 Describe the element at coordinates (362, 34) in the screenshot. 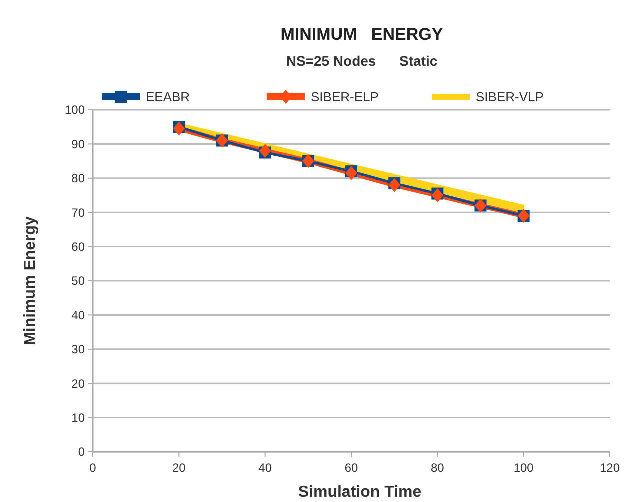

I see `chart-title: MINIMUM ENERGY` at that location.